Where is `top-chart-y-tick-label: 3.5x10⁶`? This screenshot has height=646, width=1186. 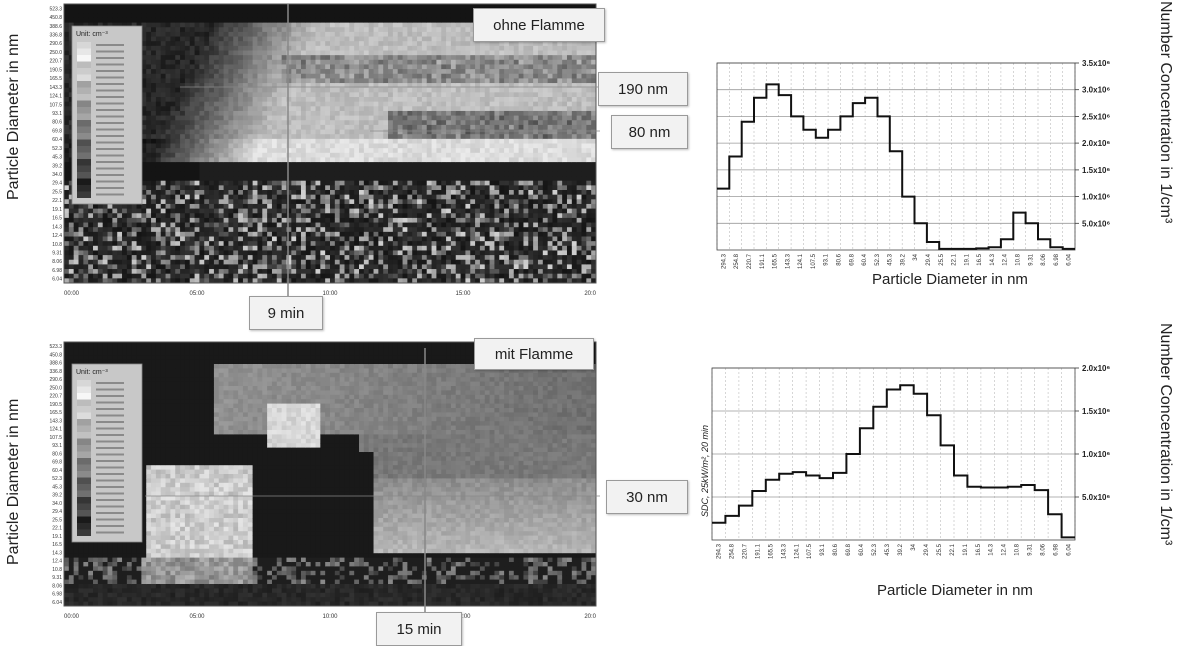 top-chart-y-tick-label: 3.5x10⁶ is located at coordinates (1096, 63).